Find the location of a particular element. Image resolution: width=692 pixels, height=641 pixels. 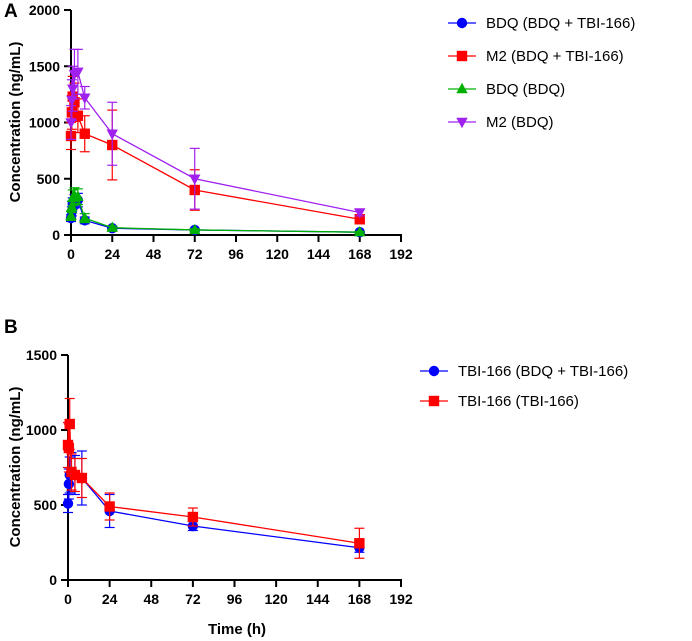

panel-a-legend-label-3: M2 (BDQ) is located at coordinates (520, 122).